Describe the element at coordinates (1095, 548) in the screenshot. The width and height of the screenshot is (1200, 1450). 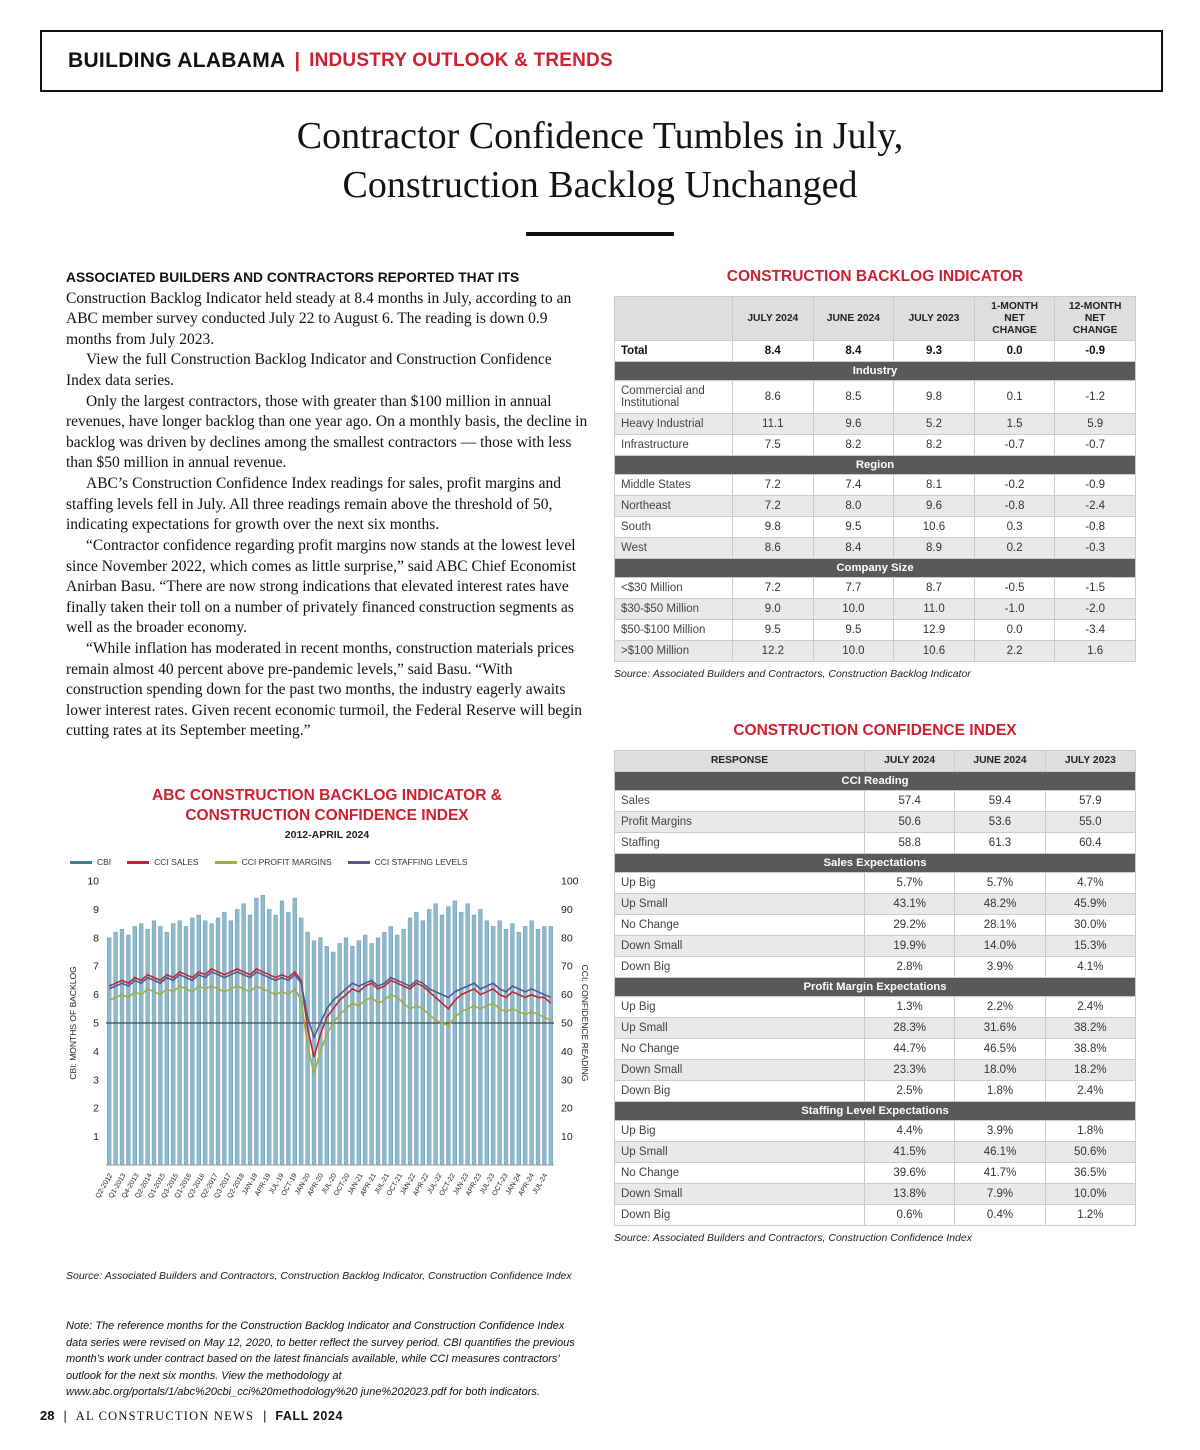
I see `row-value: -0.3` at that location.